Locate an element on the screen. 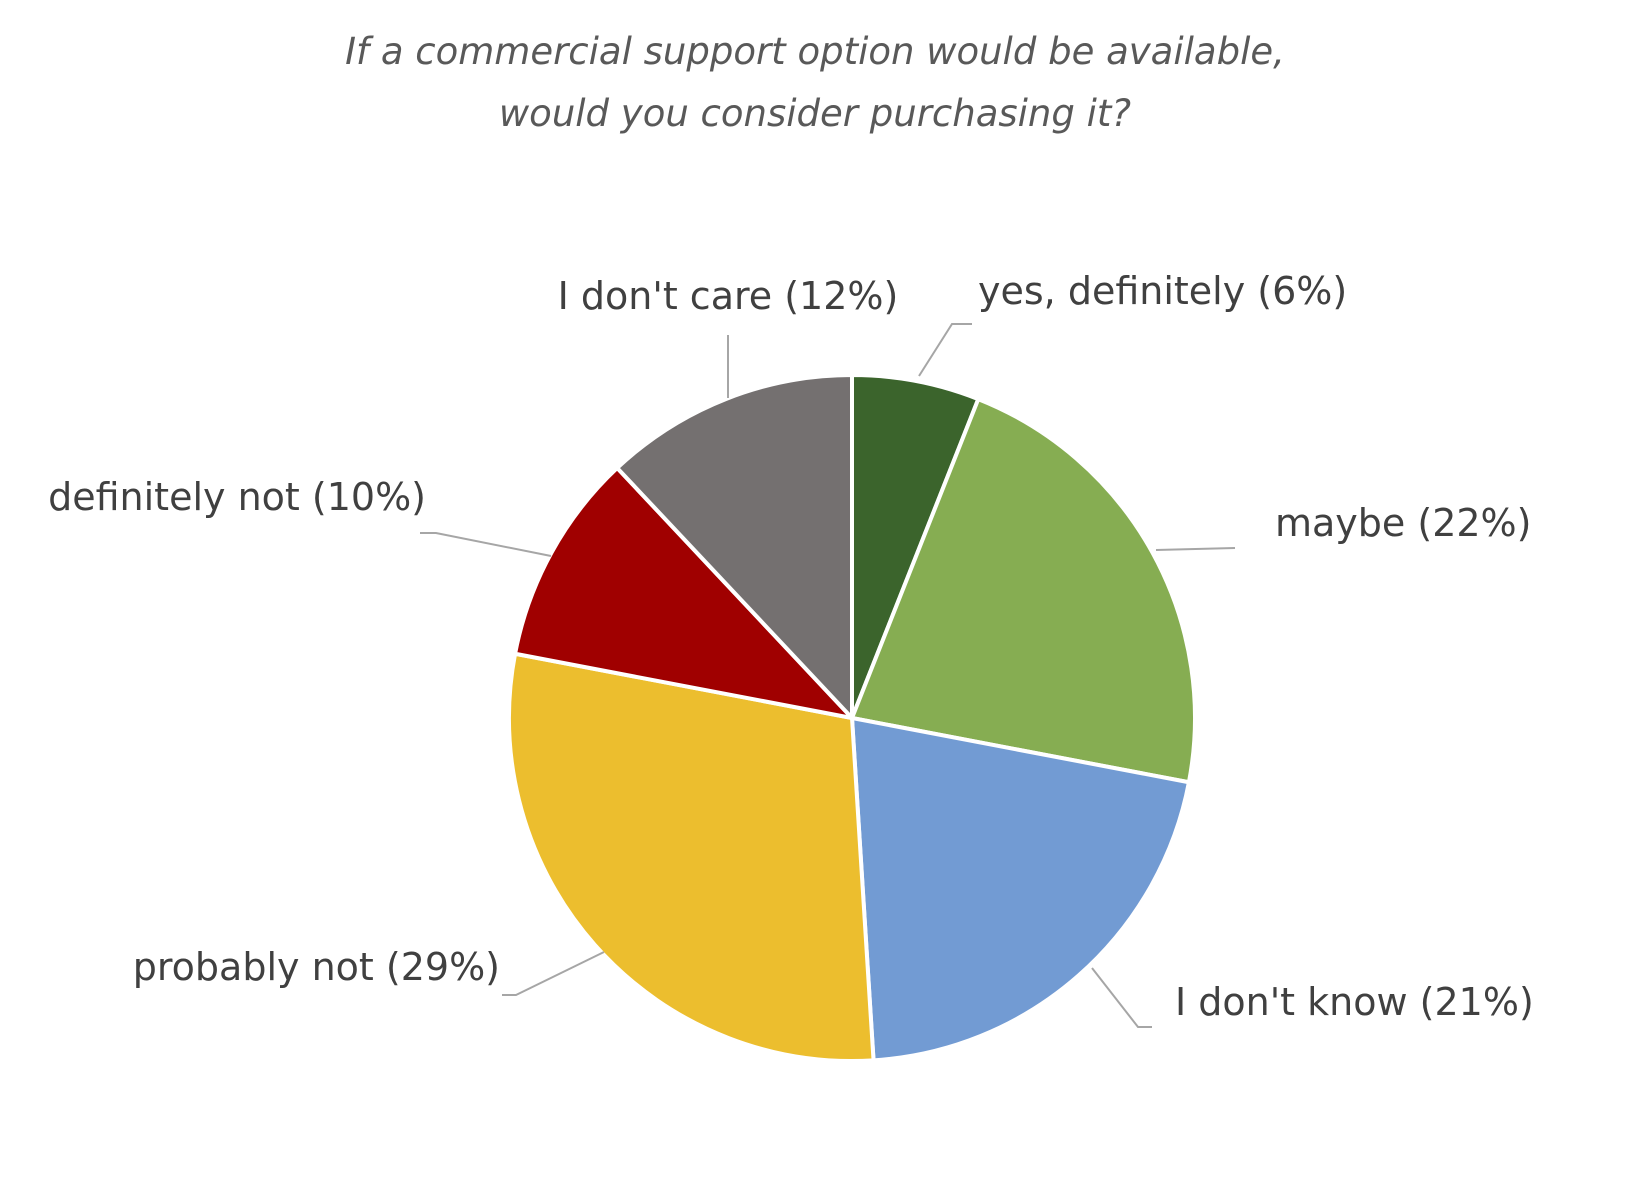 The image size is (1630, 1183). leader-line-i-don-t-know is located at coordinates (1121, 997).